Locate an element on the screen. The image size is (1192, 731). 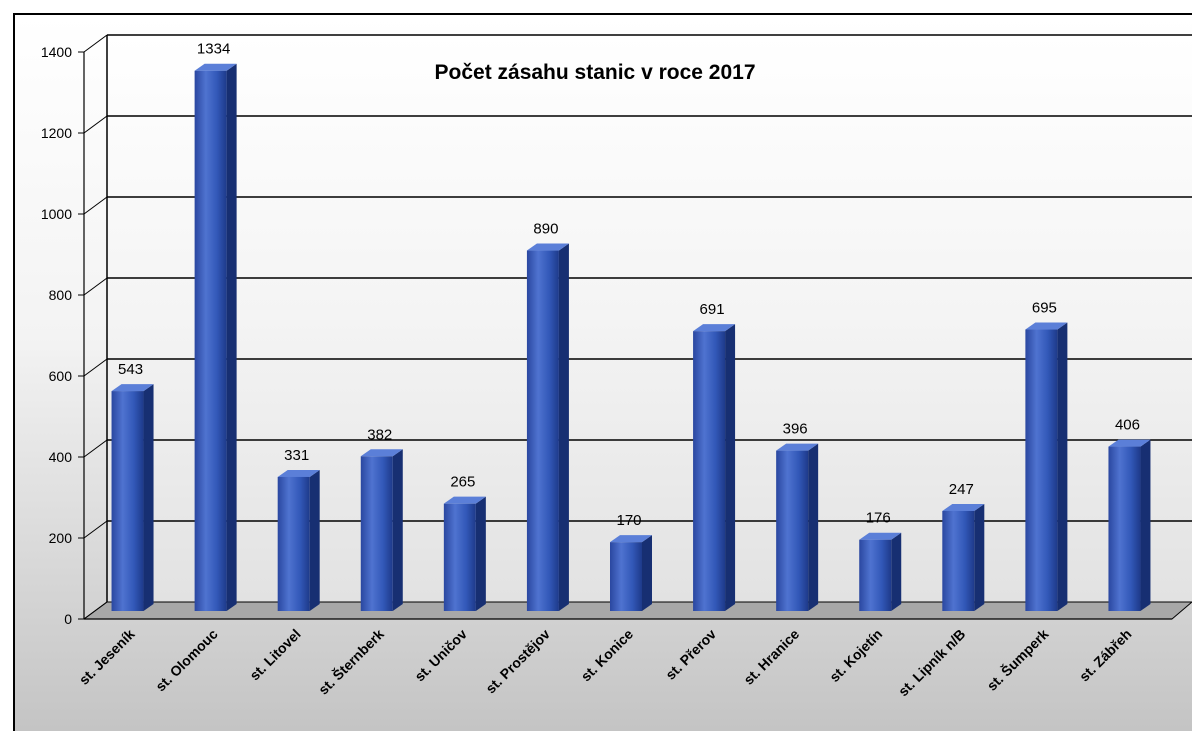
data-label: 890 is located at coordinates (545, 229).